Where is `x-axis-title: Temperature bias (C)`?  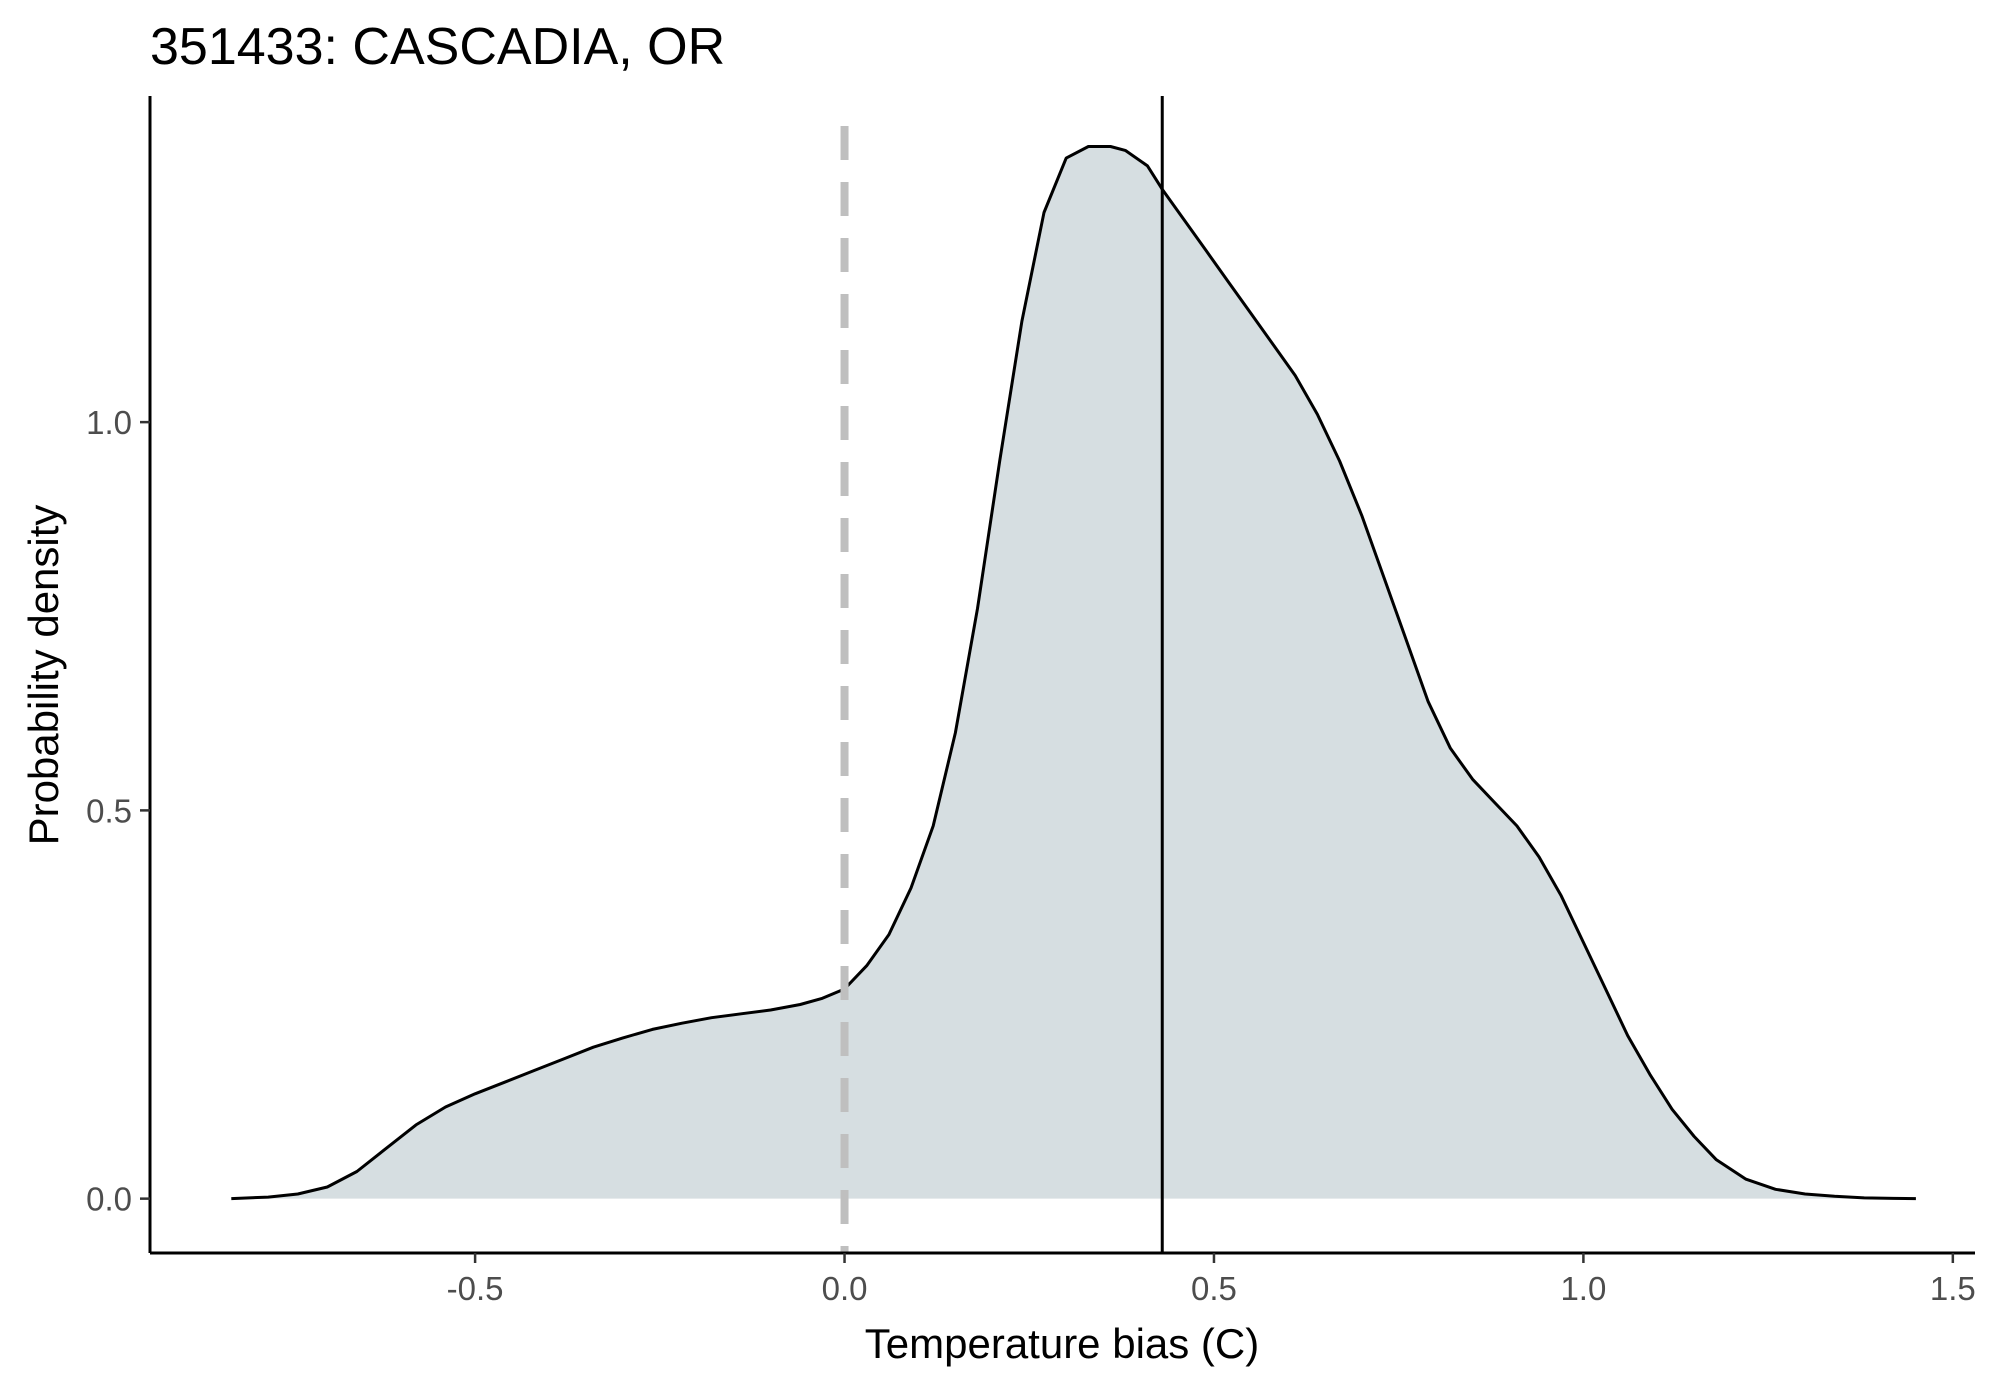
x-axis-title: Temperature bias (C) is located at coordinates (1062, 1343).